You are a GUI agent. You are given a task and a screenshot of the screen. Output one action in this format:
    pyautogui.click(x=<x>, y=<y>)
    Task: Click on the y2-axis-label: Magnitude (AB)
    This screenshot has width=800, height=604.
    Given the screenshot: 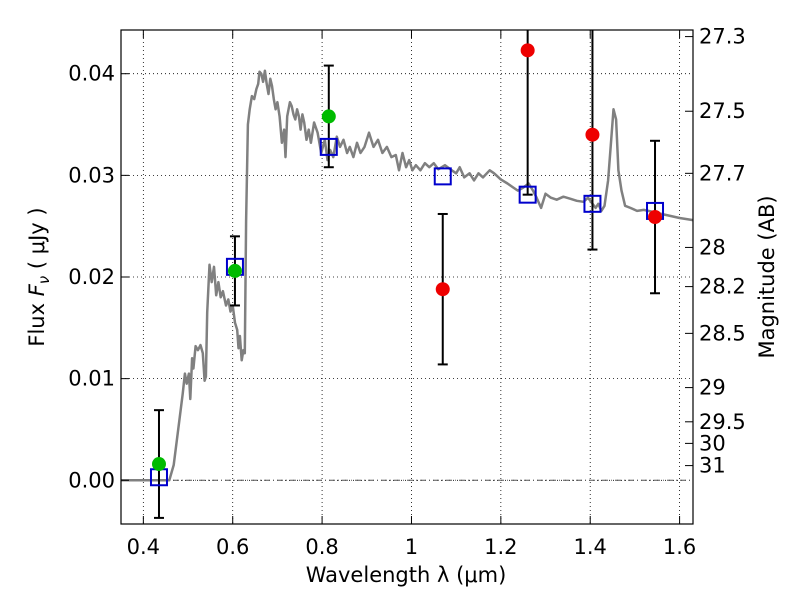 What is the action you would take?
    pyautogui.click(x=767, y=276)
    